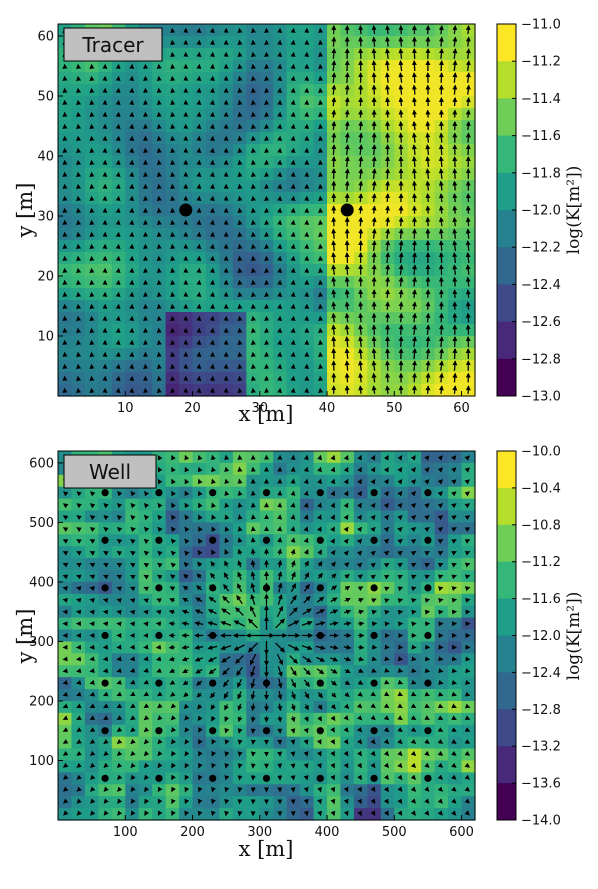 This screenshot has height=889, width=598. I want to click on colorbar-tick-label: −13.2, so click(541, 747).